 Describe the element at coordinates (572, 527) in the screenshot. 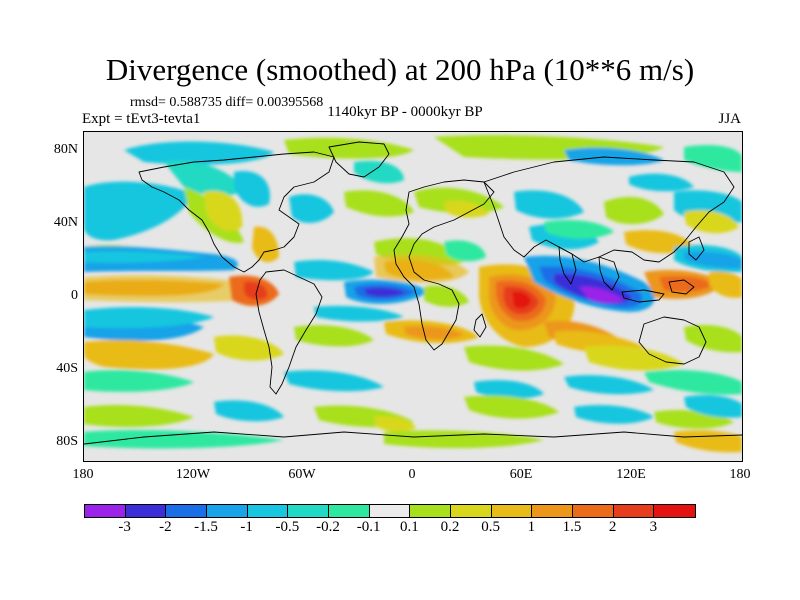

I see `colorbar-label: 1.5` at that location.